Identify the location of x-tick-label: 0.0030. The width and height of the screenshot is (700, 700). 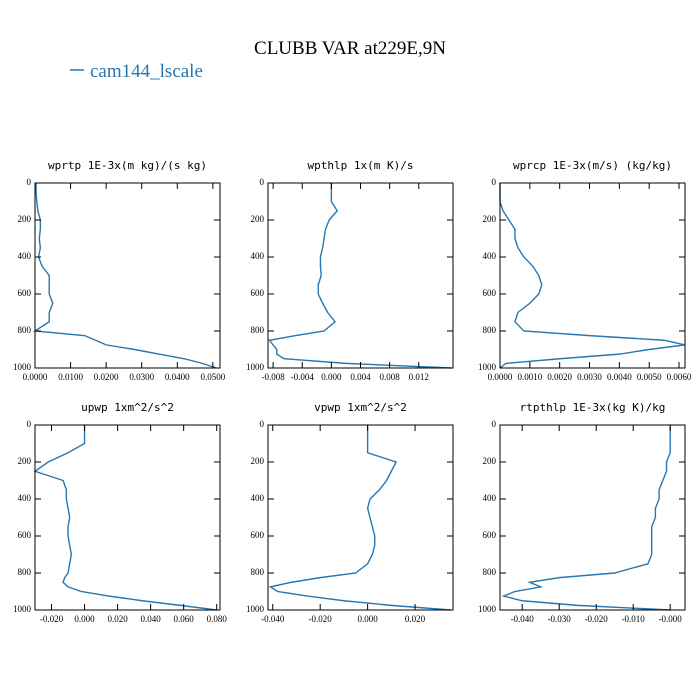
(589, 377).